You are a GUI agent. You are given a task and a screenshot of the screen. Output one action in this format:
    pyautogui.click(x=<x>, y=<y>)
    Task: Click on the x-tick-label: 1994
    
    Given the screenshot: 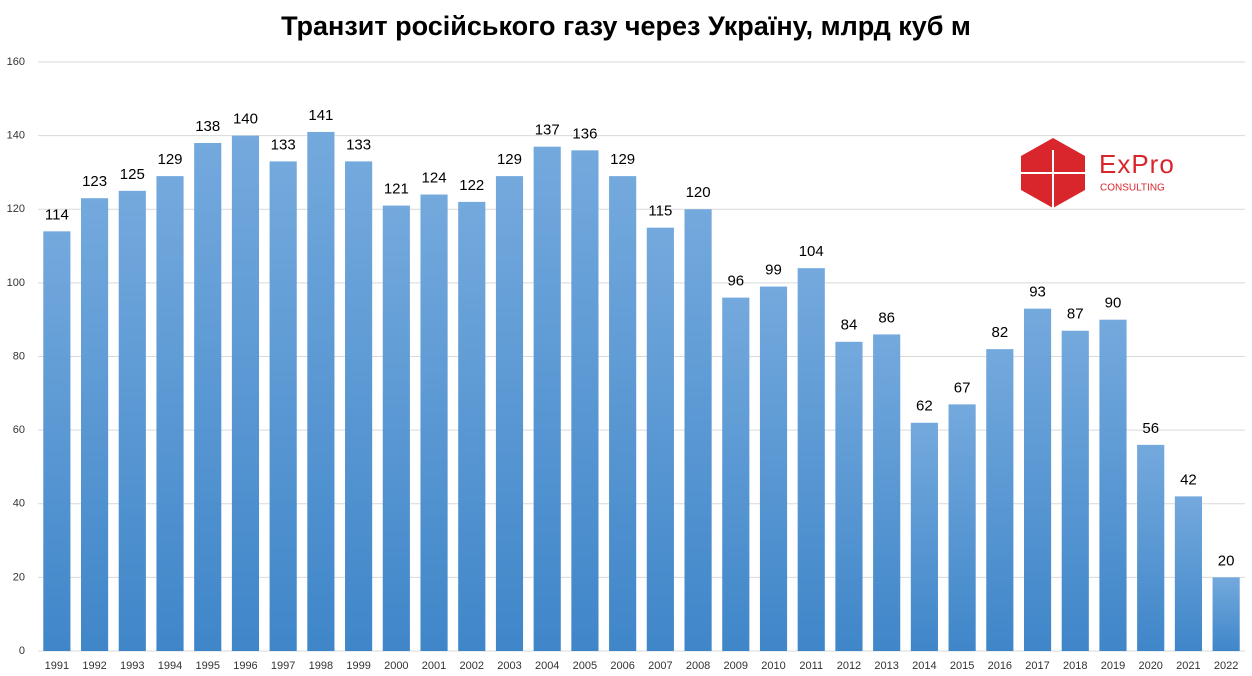 What is the action you would take?
    pyautogui.click(x=170, y=666)
    